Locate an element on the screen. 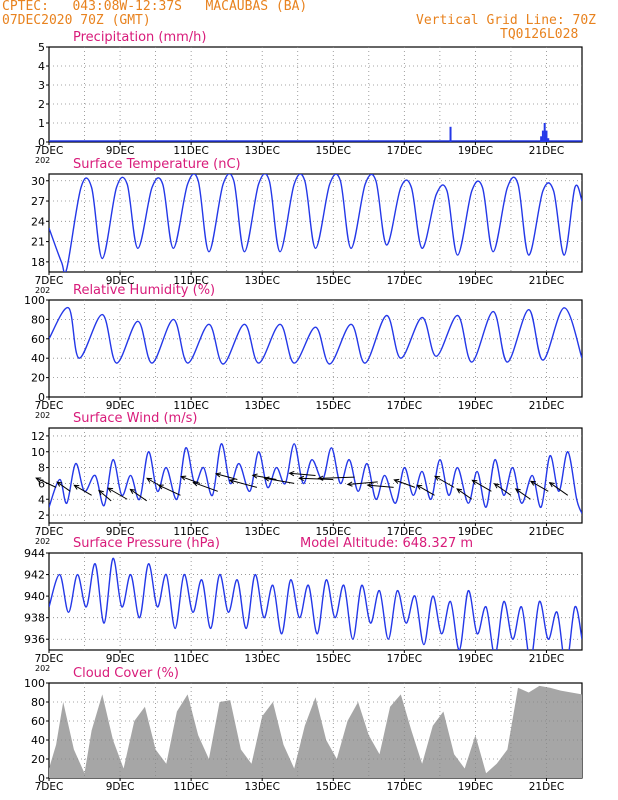  pres-ytick-label: 942 is located at coordinates (34, 575).